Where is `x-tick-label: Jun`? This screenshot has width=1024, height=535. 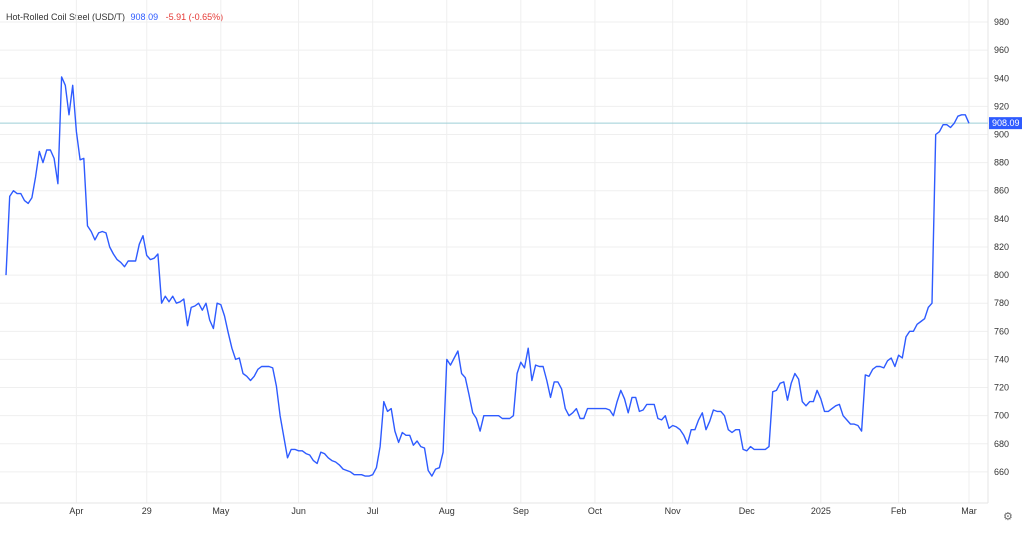
x-tick-label: Jun is located at coordinates (298, 511).